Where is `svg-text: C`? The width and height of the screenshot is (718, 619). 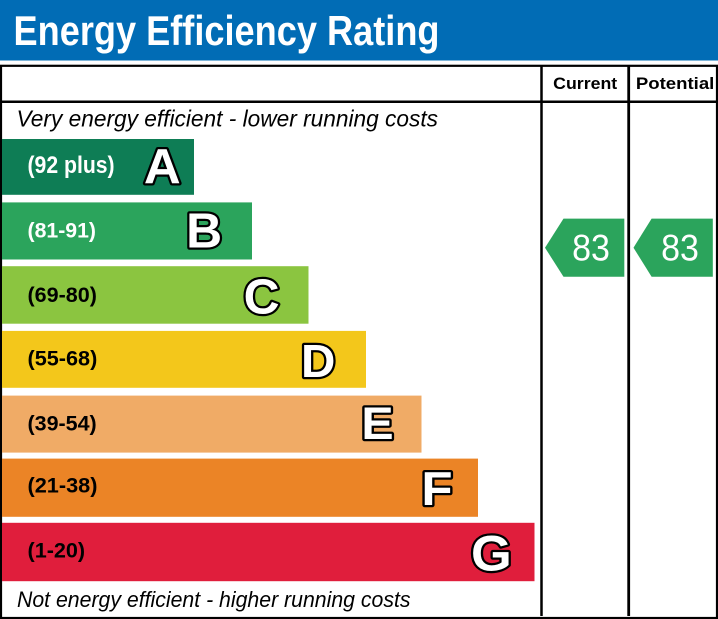 svg-text: C is located at coordinates (262, 297).